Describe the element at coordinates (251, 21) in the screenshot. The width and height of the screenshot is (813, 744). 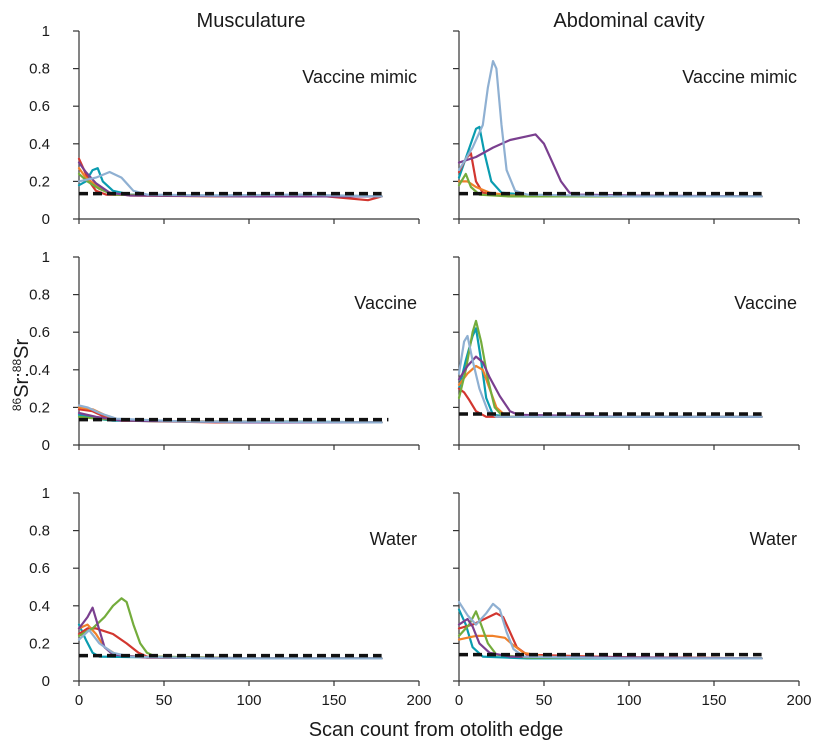
I see `column-title-musculature: Musculature` at that location.